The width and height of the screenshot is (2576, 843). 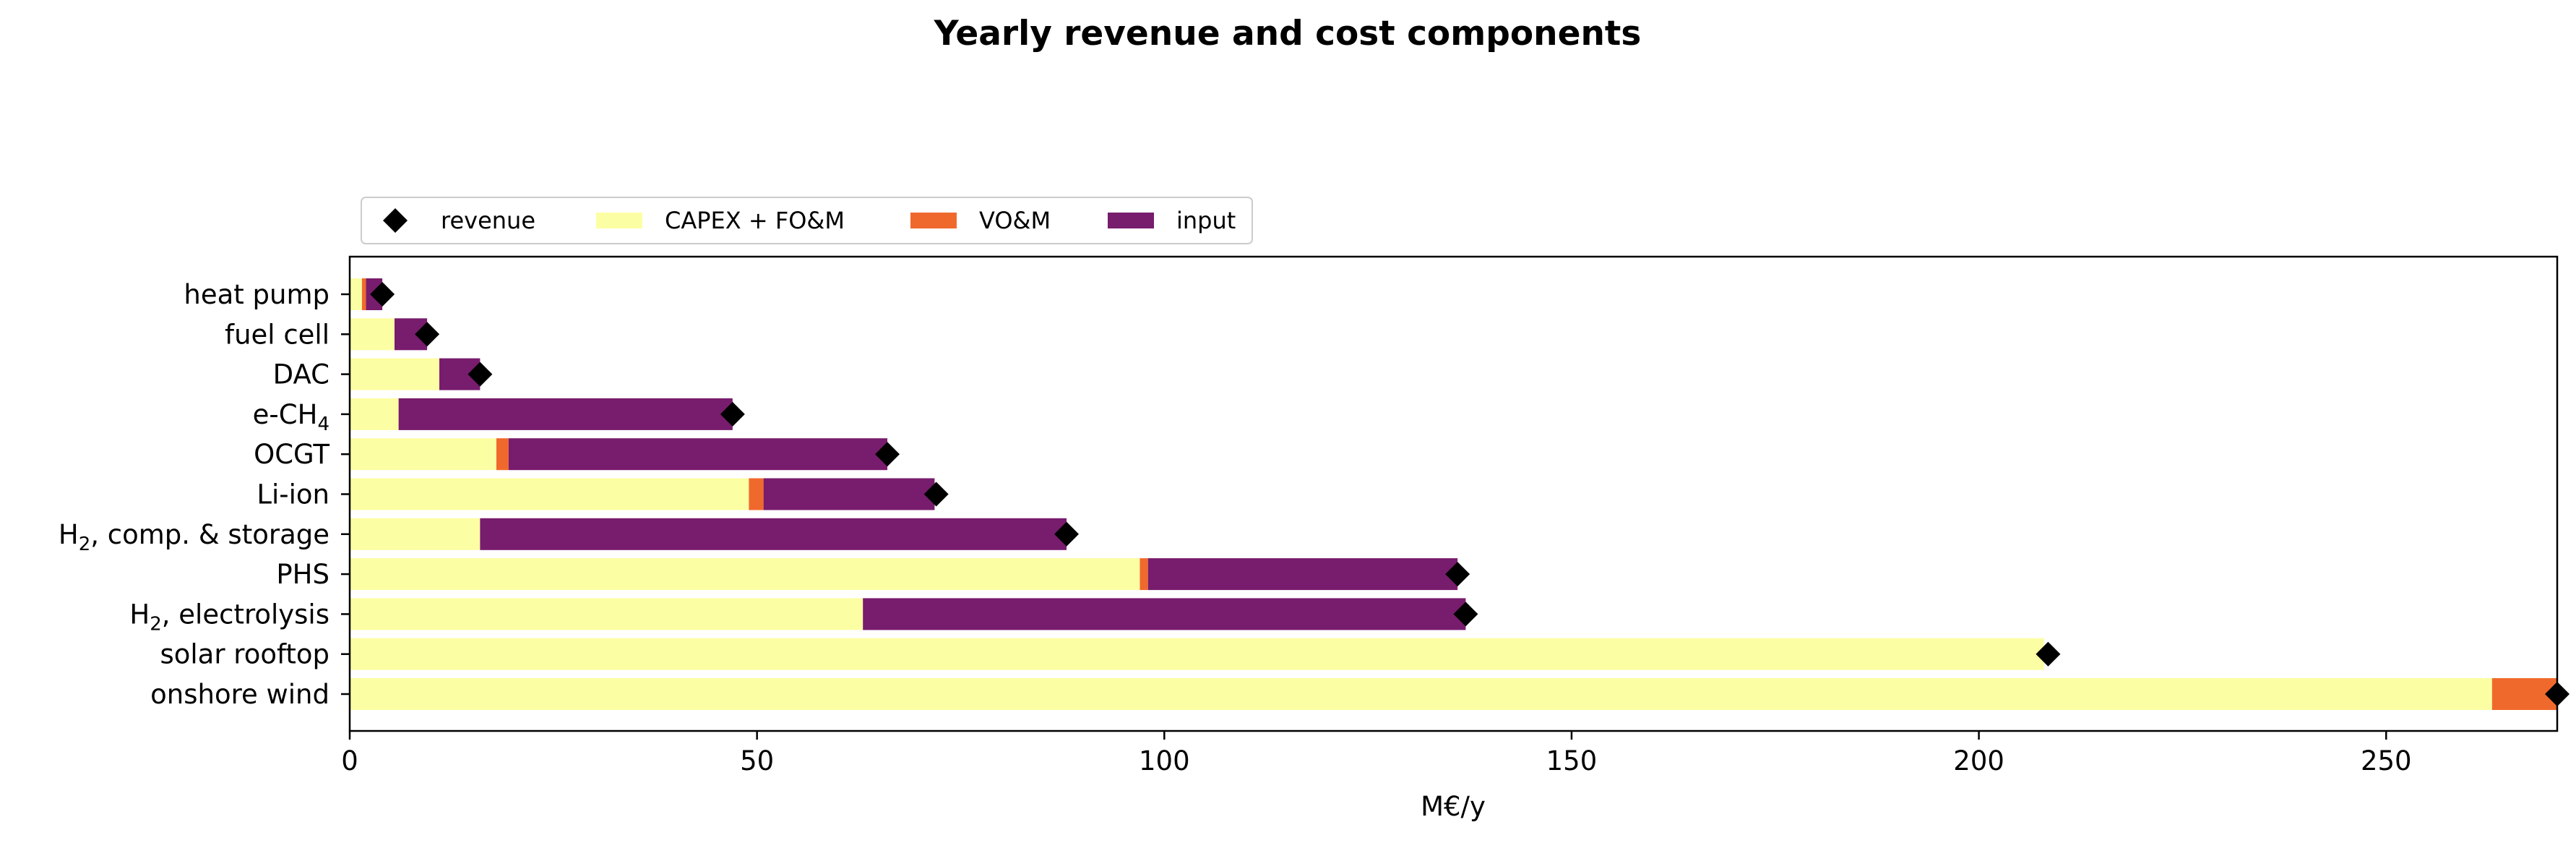 I want to click on legend-label-capex-fo-m: CAPEX + FO&M, so click(x=755, y=220).